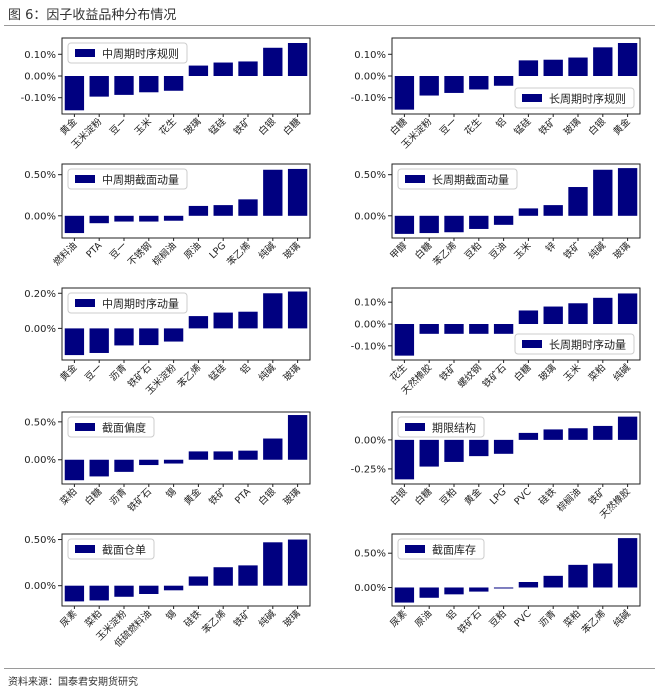  I want to click on legend-label: 中周期时序规则, so click(140, 54).